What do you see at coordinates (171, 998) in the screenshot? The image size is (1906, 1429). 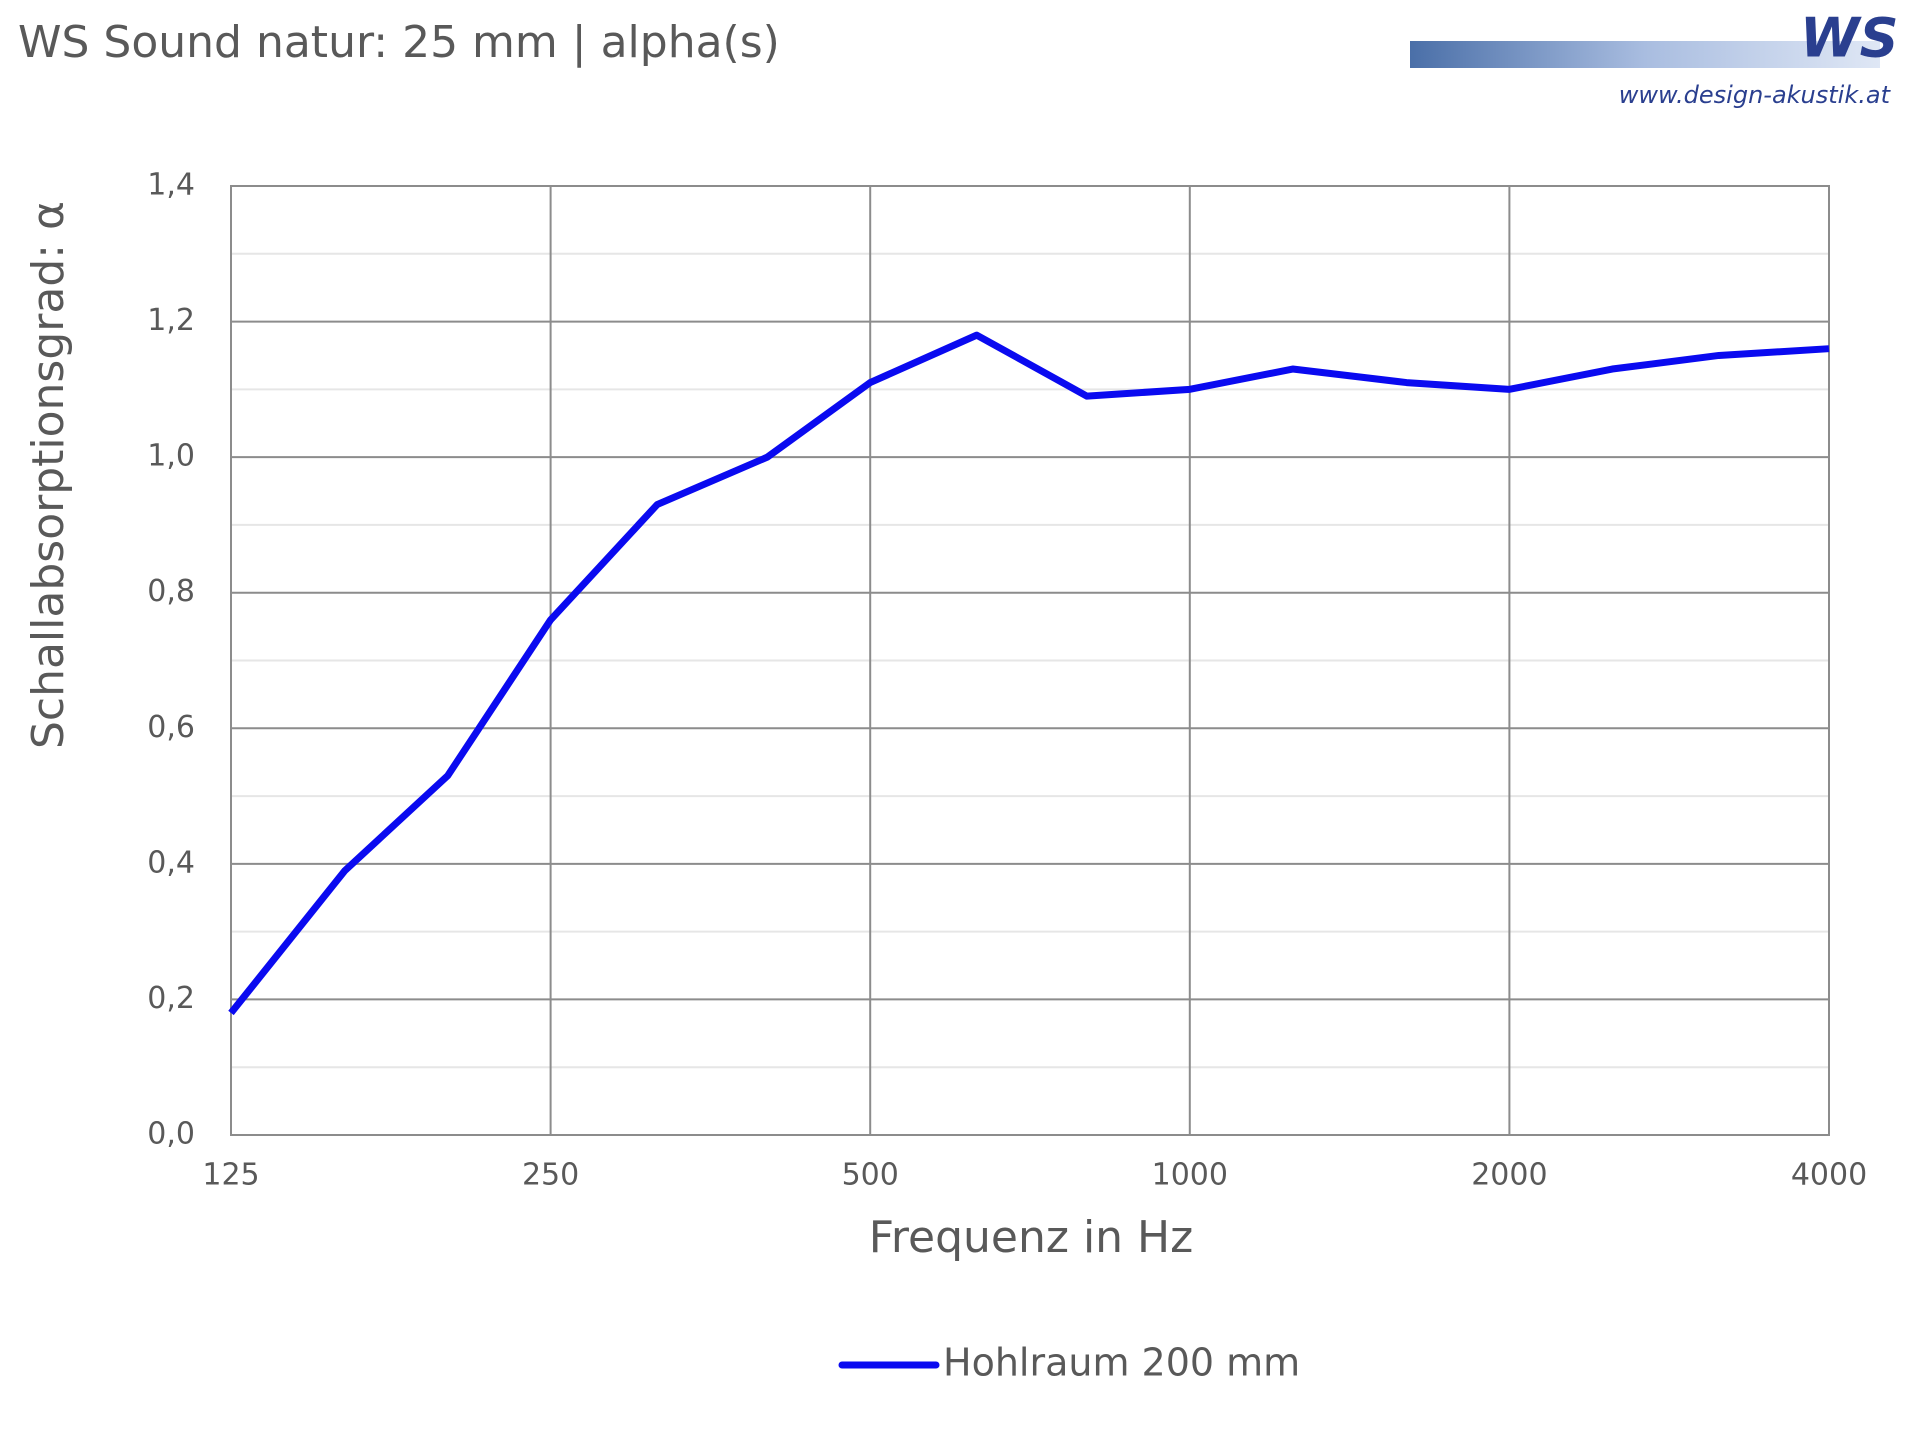 I see `y-tick-label: 0,2` at bounding box center [171, 998].